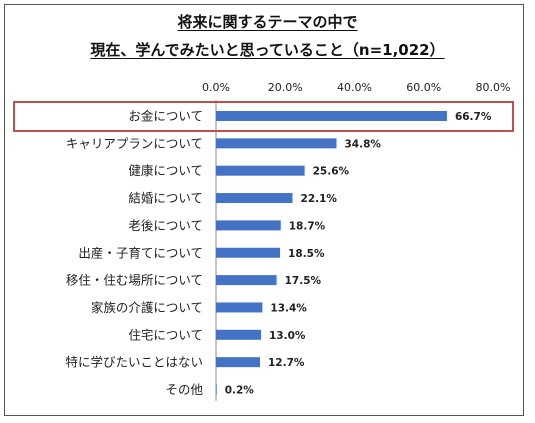  Describe the element at coordinates (306, 254) in the screenshot. I see `data-label: 18.5%` at that location.